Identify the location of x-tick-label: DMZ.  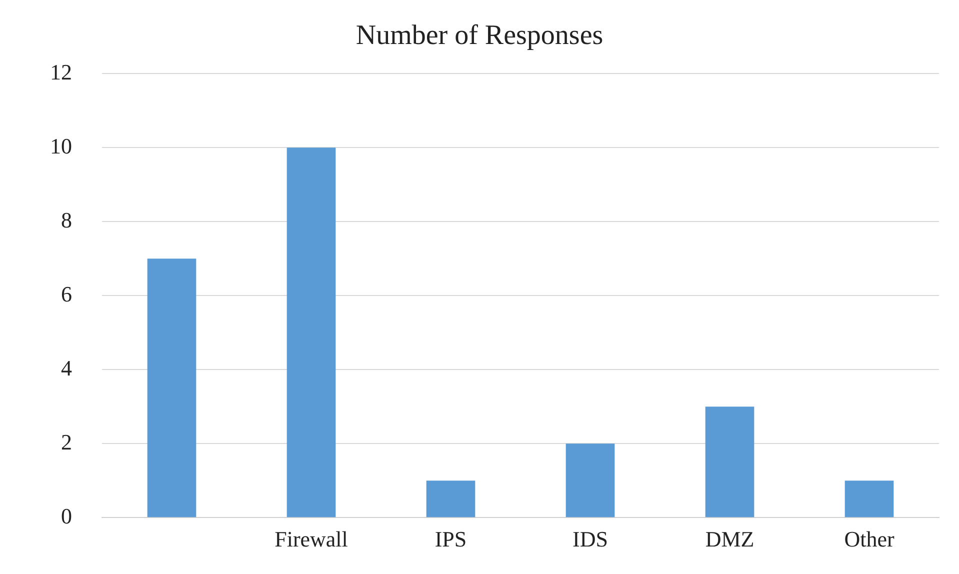
(729, 539).